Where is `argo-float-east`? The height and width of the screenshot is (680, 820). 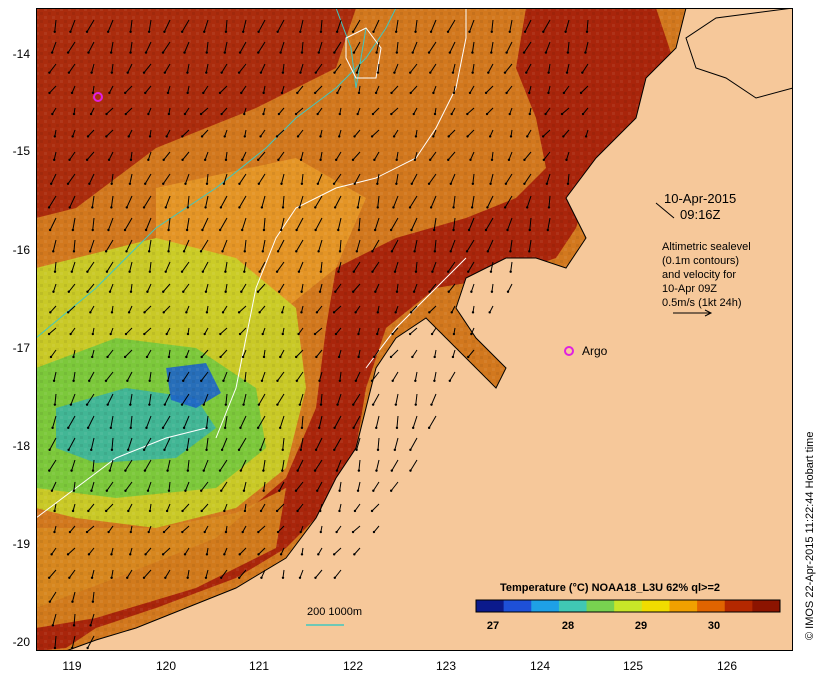 argo-float-east is located at coordinates (569, 351).